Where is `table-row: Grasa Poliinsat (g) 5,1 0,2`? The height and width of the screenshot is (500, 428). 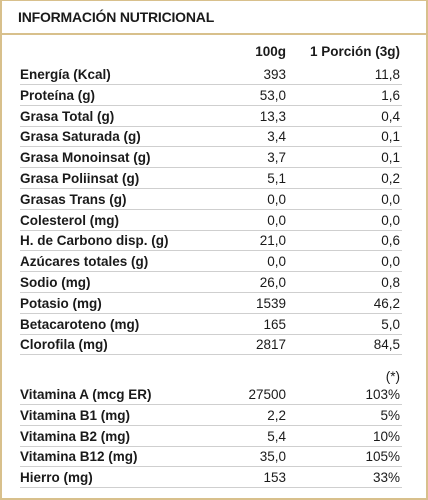
table-row: Grasa Poliinsat (g) 5,1 0,2 is located at coordinates (215, 178).